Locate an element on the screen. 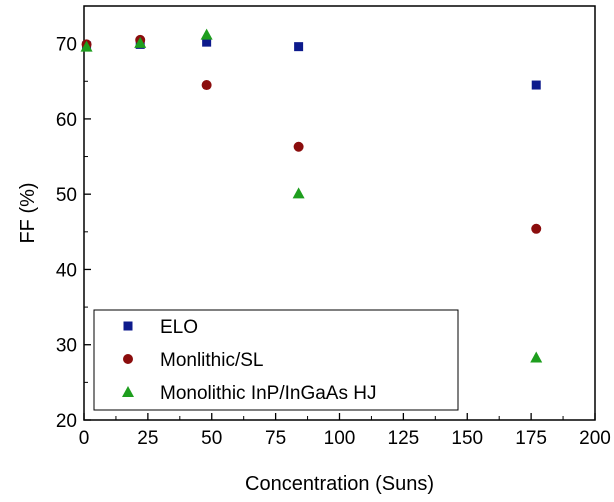  x-tick-label: 125 is located at coordinates (404, 438).